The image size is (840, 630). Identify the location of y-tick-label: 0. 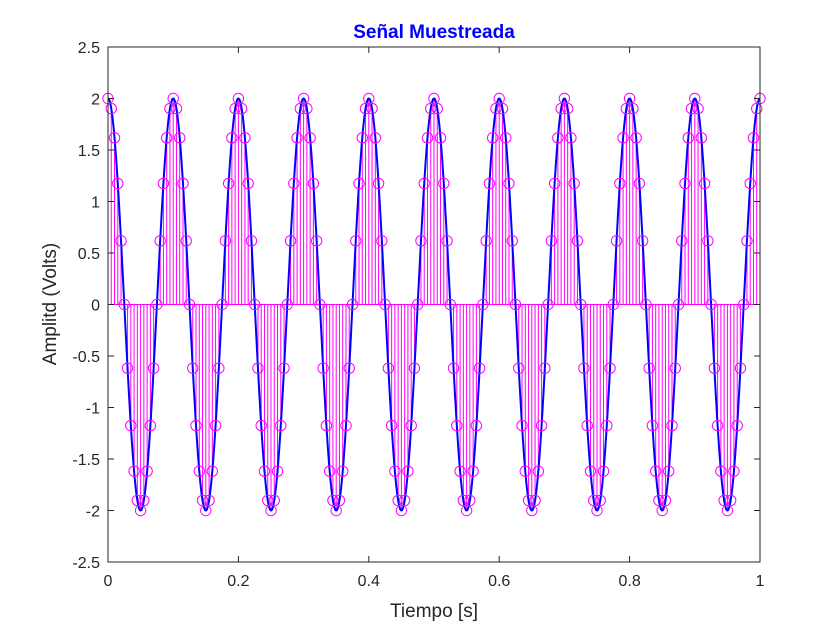
(95, 306).